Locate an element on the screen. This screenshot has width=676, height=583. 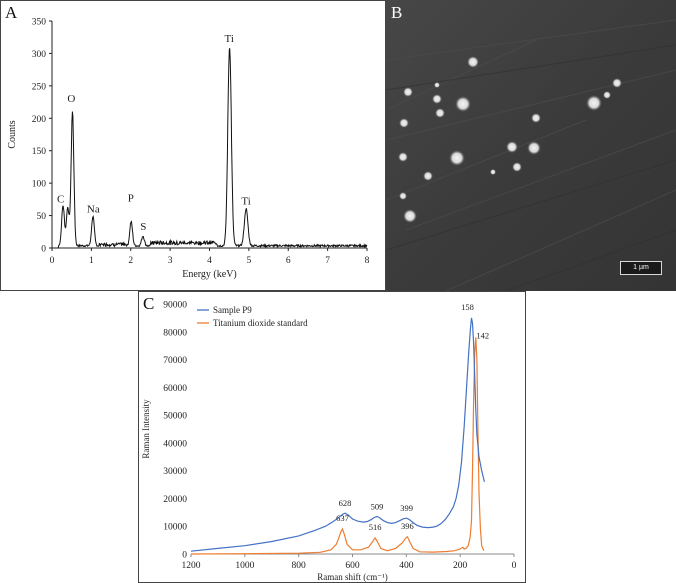
peak-label: 637 is located at coordinates (342, 518).